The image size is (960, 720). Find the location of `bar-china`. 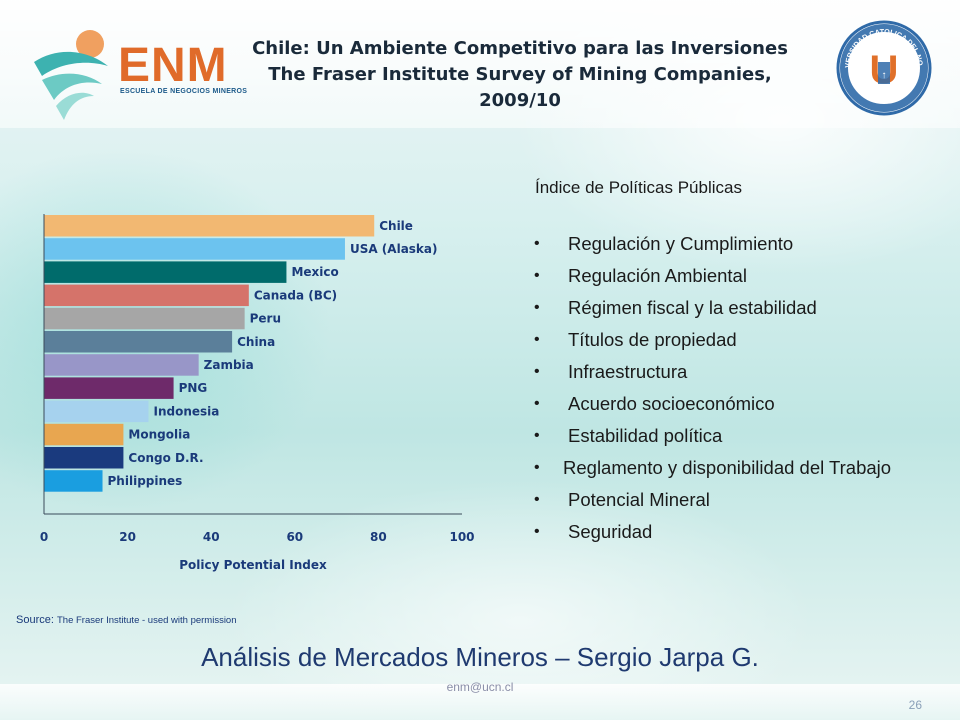

bar-china is located at coordinates (138, 342).